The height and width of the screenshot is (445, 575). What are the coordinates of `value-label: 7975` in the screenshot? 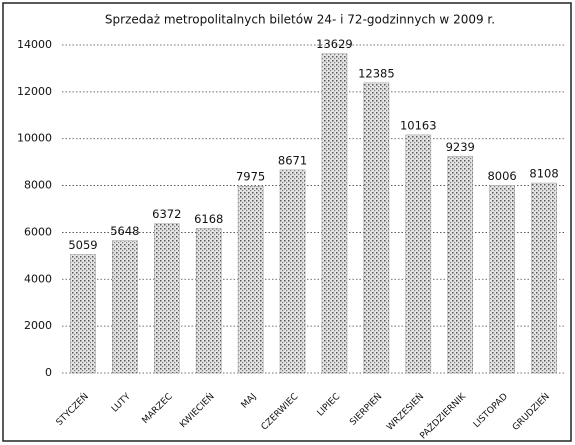 It's located at (250, 177).